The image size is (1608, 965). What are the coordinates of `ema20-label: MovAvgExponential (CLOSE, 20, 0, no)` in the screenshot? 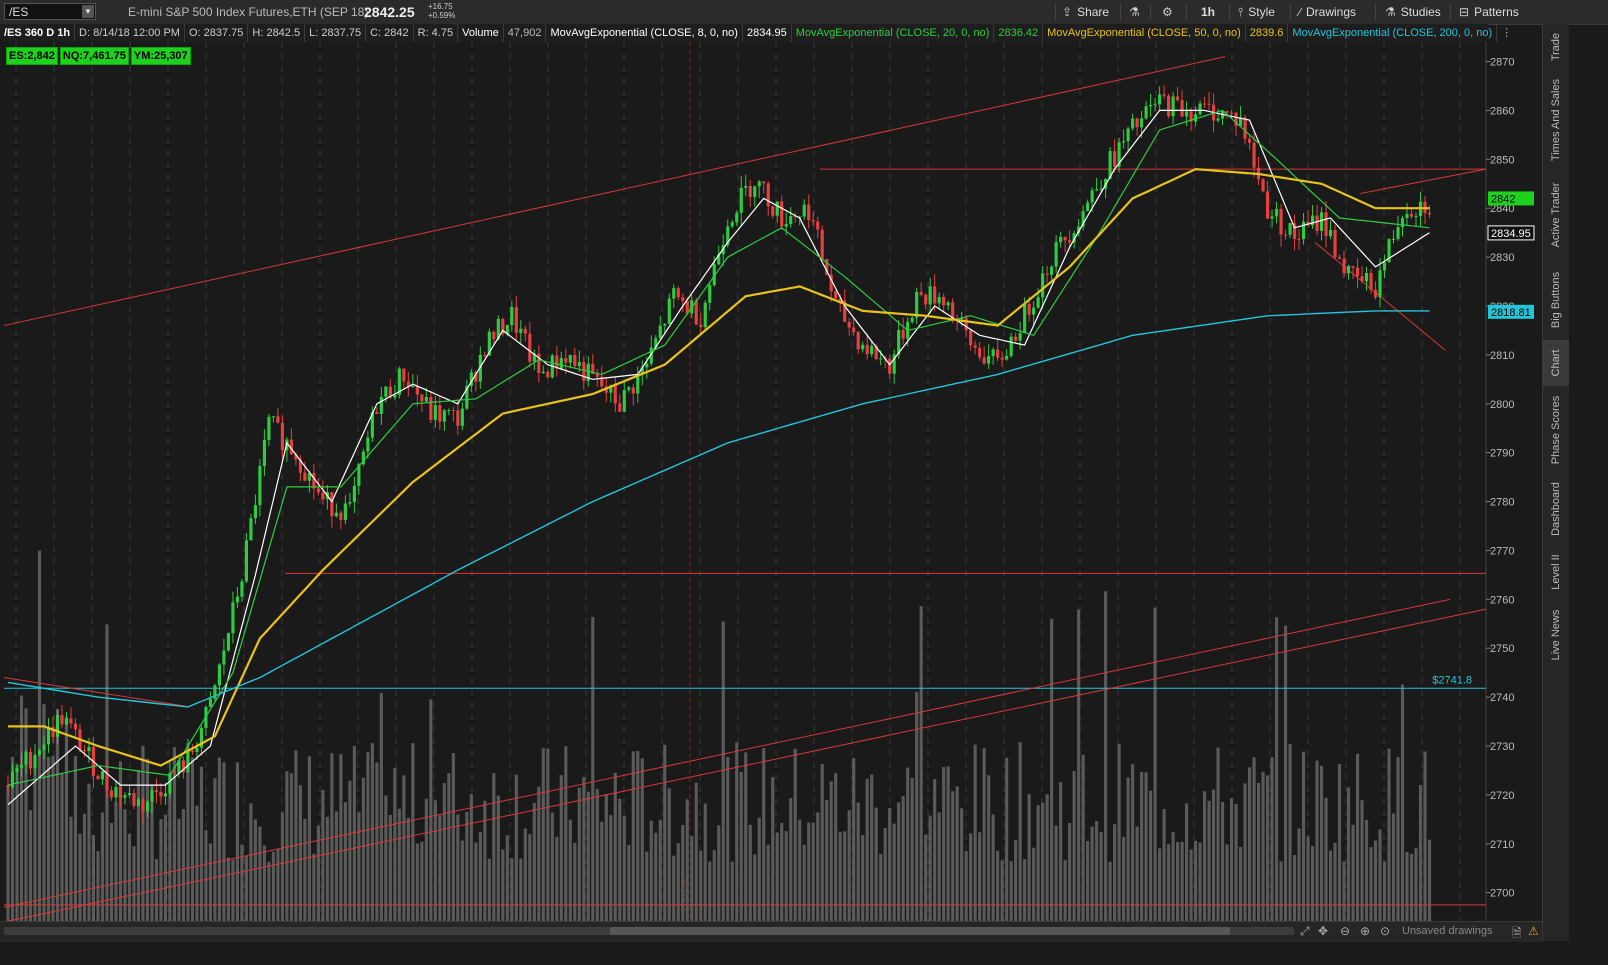 It's located at (893, 33).